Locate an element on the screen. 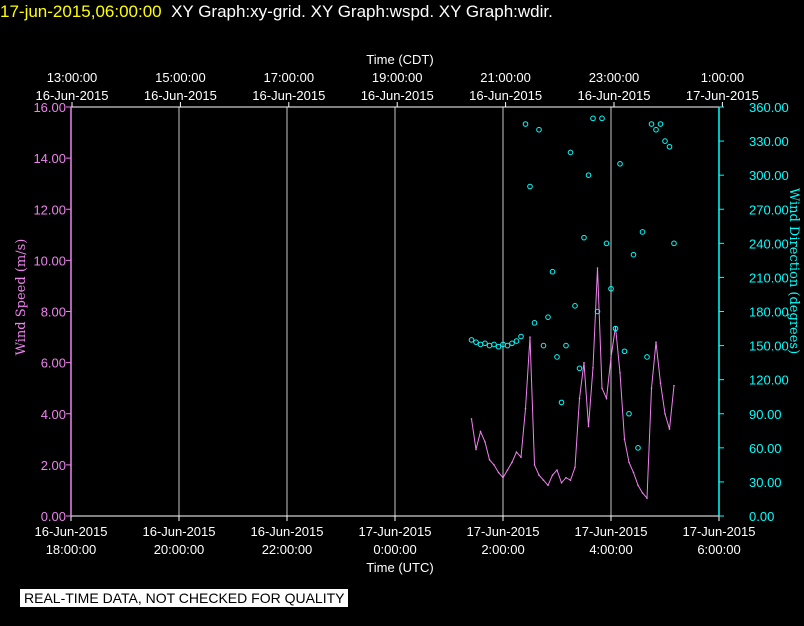  top-tick-time: 1:00:00 is located at coordinates (722, 77).